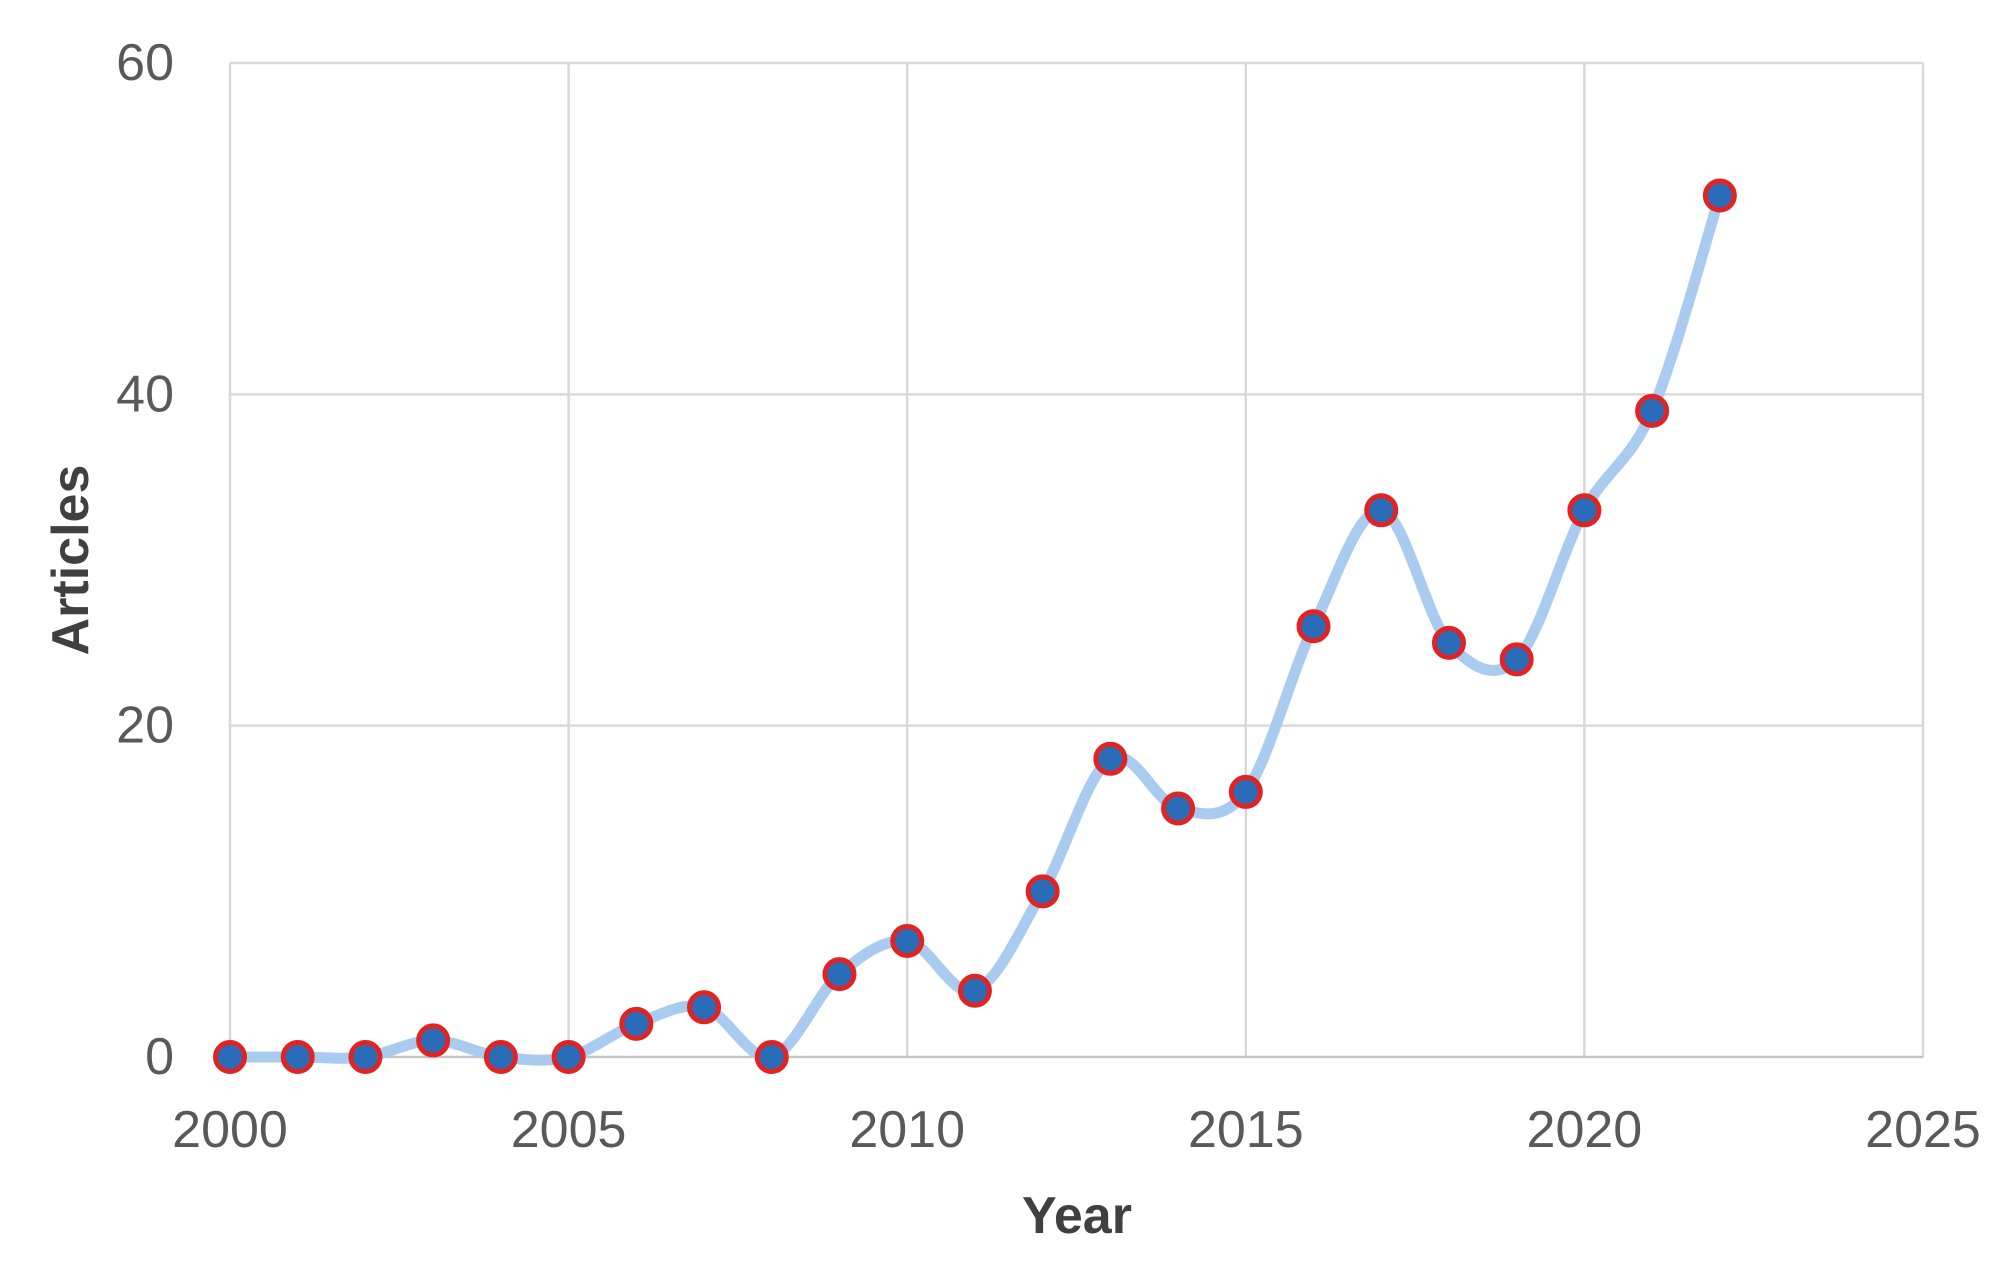  Describe the element at coordinates (1585, 1130) in the screenshot. I see `x-tick-label: 2020` at that location.